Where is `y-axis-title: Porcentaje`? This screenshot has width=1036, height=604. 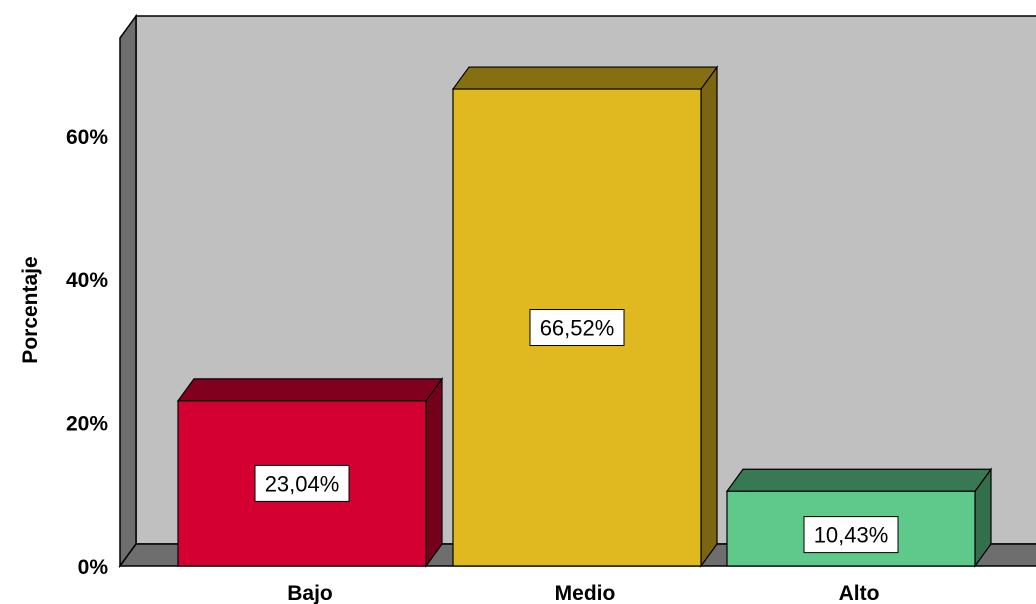 y-axis-title: Porcentaje is located at coordinates (30, 309).